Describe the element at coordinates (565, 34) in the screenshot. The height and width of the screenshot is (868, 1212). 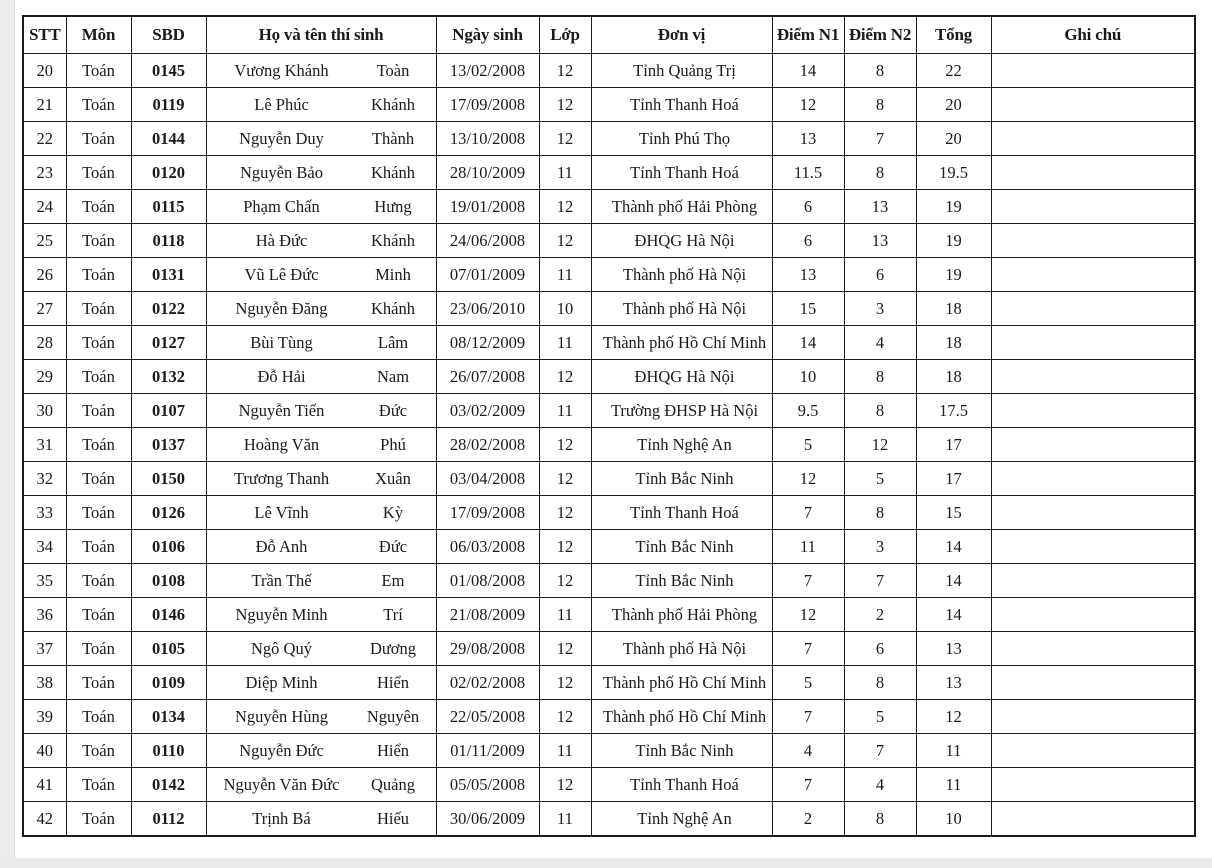
I see `col-header-lop: Lớp` at that location.